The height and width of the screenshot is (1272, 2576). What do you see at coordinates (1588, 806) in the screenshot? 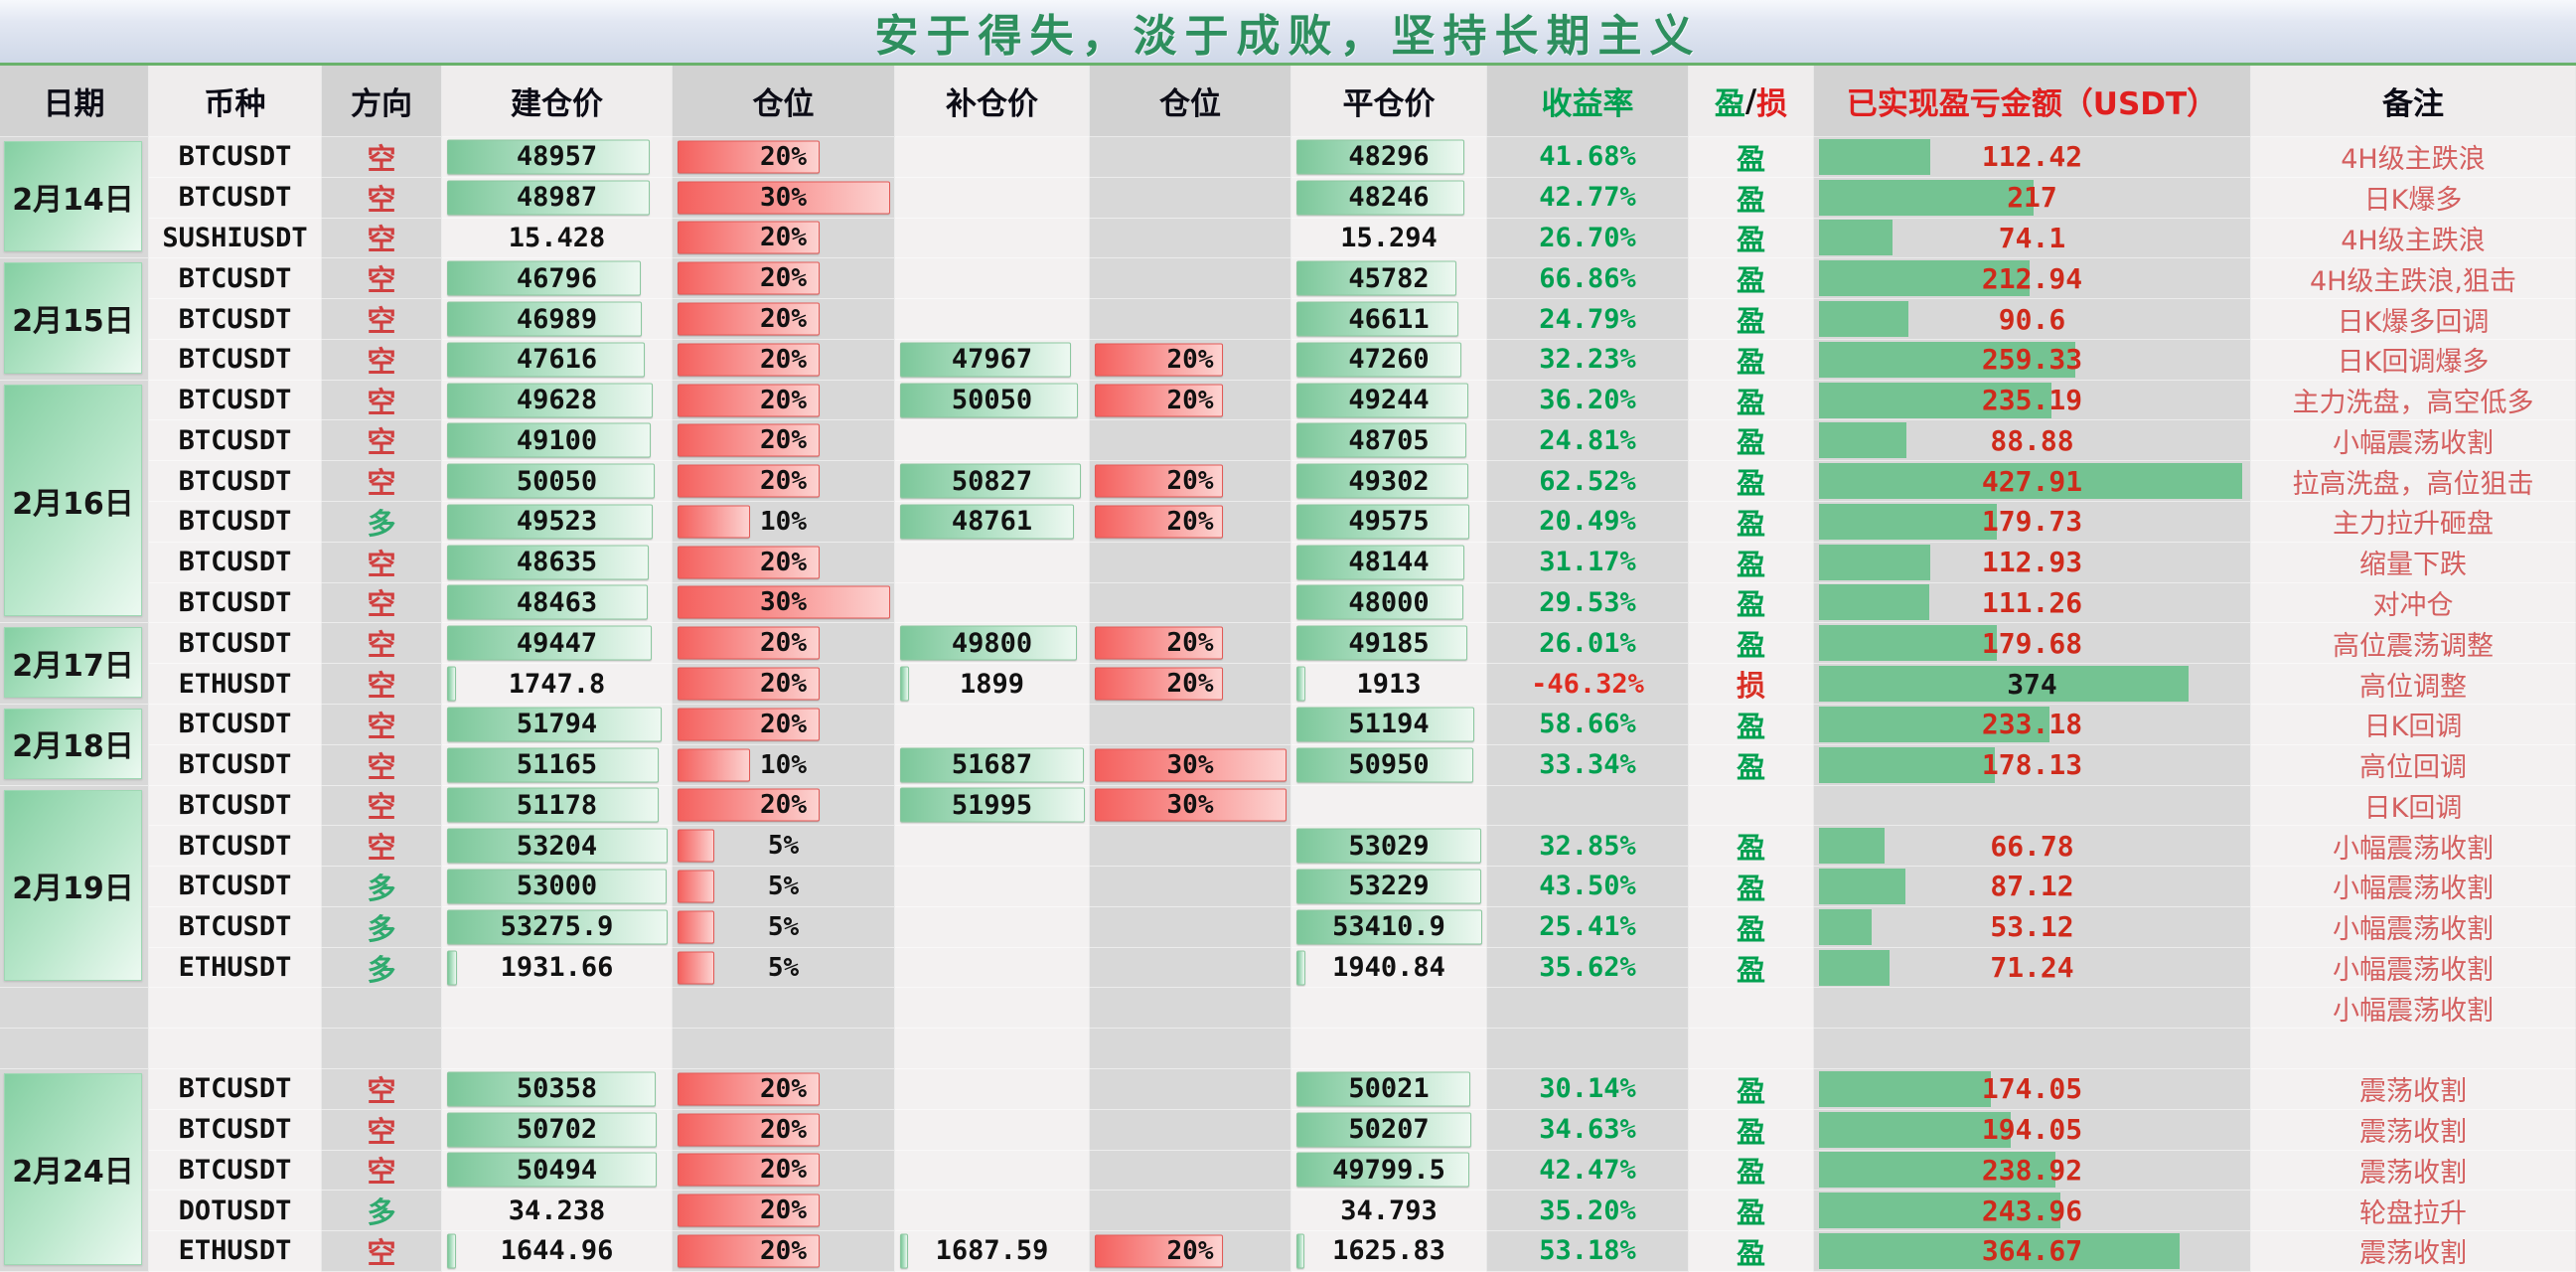
I see `cell-roi` at bounding box center [1588, 806].